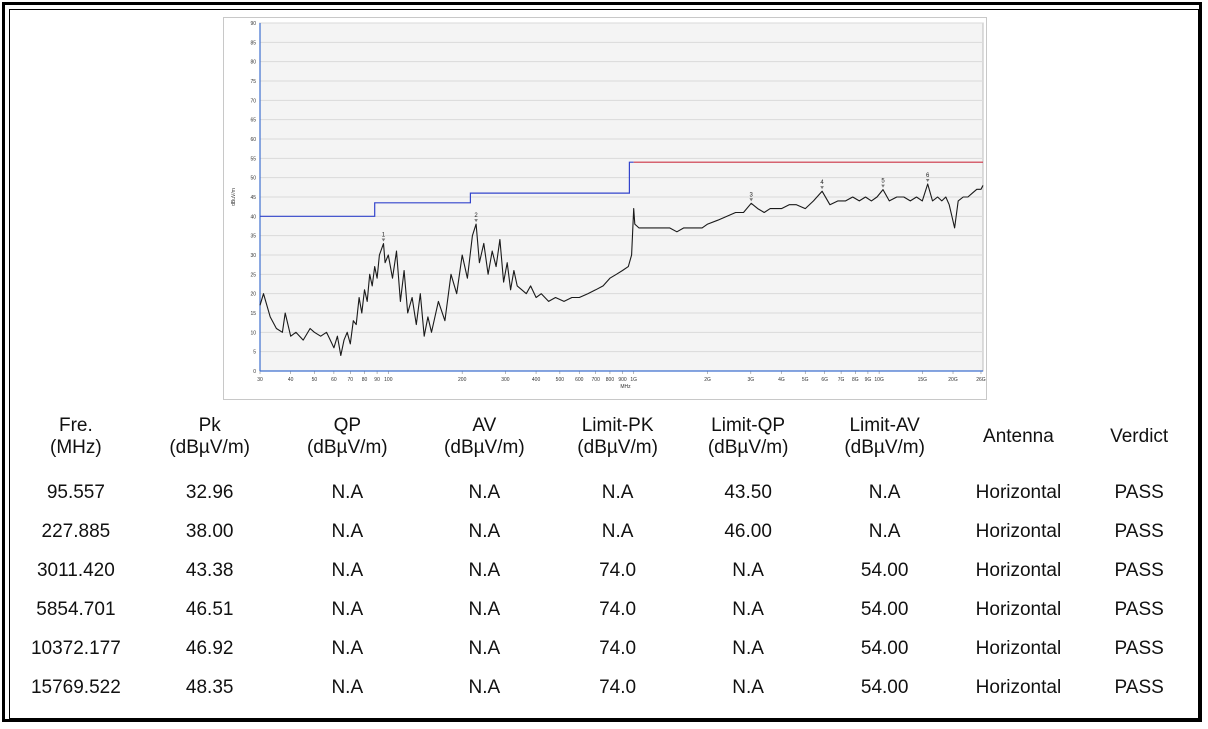  I want to click on cell-pk: 46.92, so click(209, 648).